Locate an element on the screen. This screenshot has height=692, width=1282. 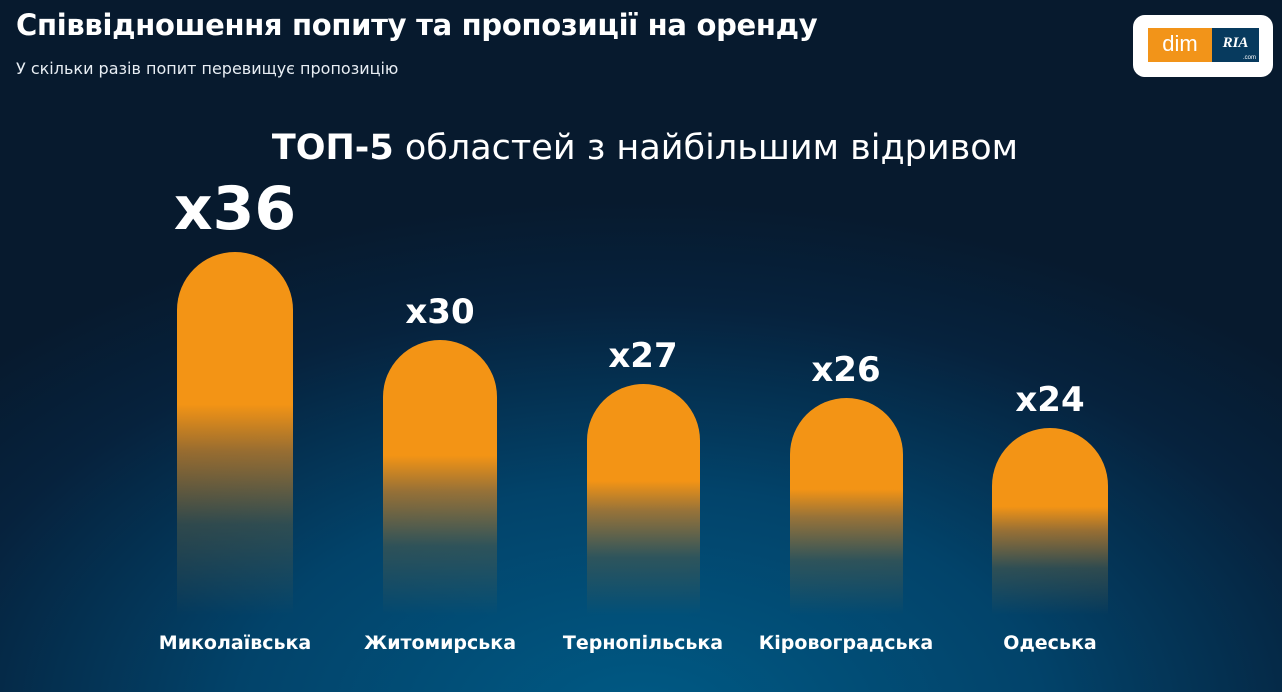
chart-title-bold: ТОП-5 is located at coordinates (332, 148).